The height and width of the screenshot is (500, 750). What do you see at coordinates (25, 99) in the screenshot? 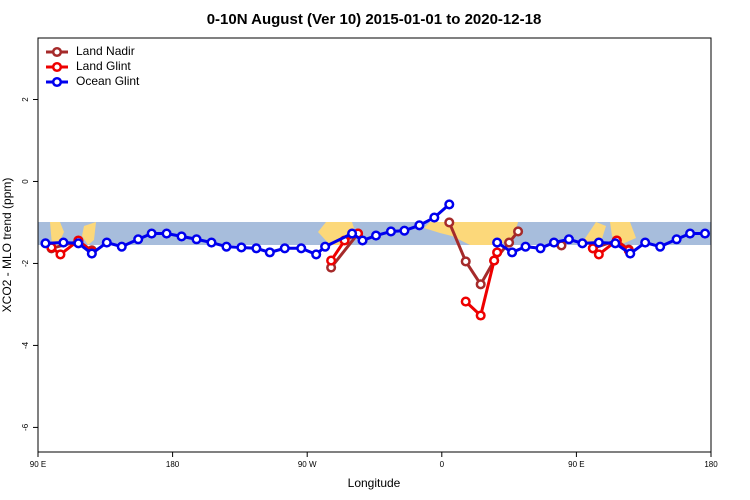
I see `y-tick-label: 2` at bounding box center [25, 99].